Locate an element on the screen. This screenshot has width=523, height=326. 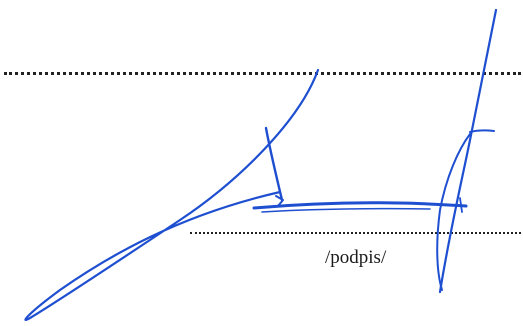
dotted-line-top is located at coordinates (262, 73).